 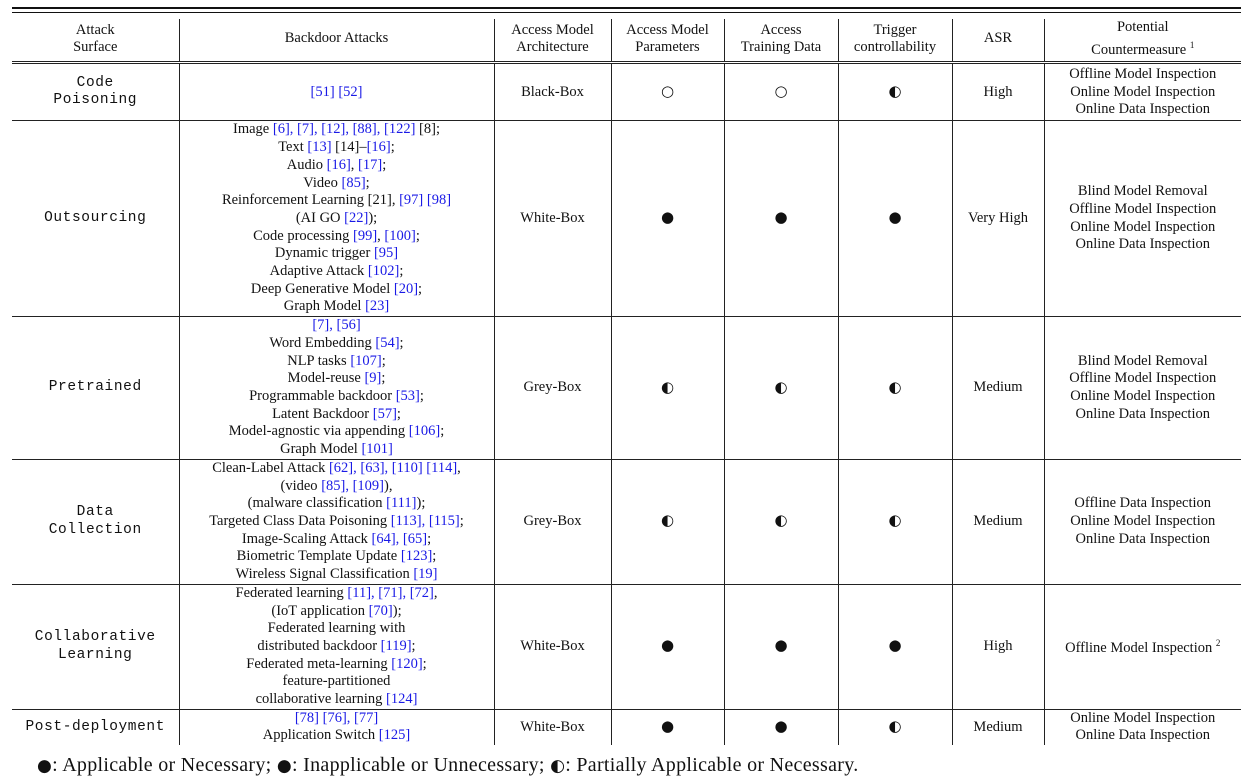 What do you see at coordinates (95, 91) in the screenshot?
I see `attack-surface-cell: Code Poisoning` at bounding box center [95, 91].